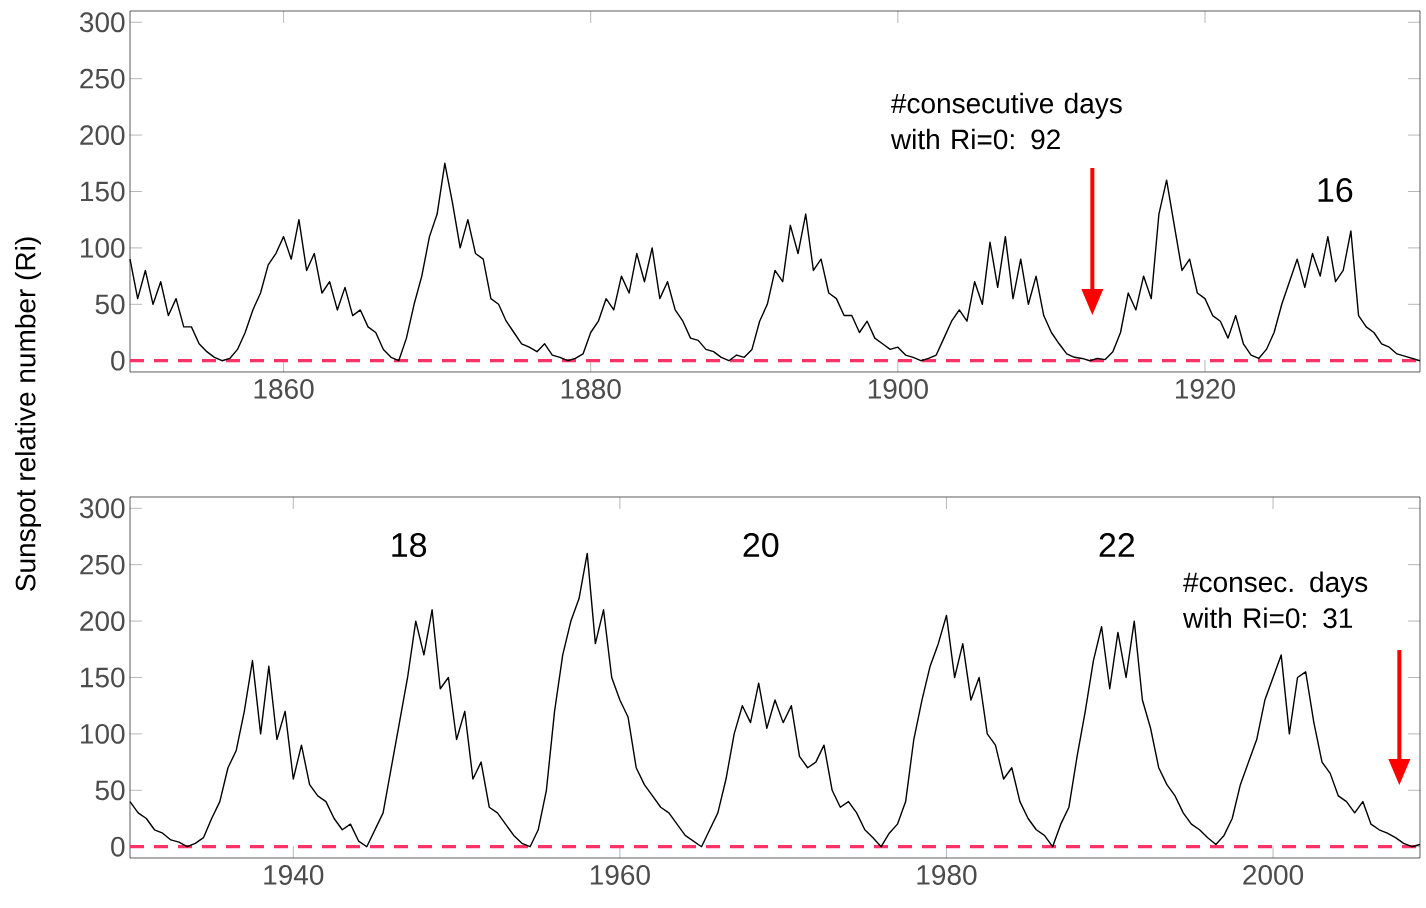  What do you see at coordinates (898, 389) in the screenshot?
I see `x-tick-label: 1900` at bounding box center [898, 389].